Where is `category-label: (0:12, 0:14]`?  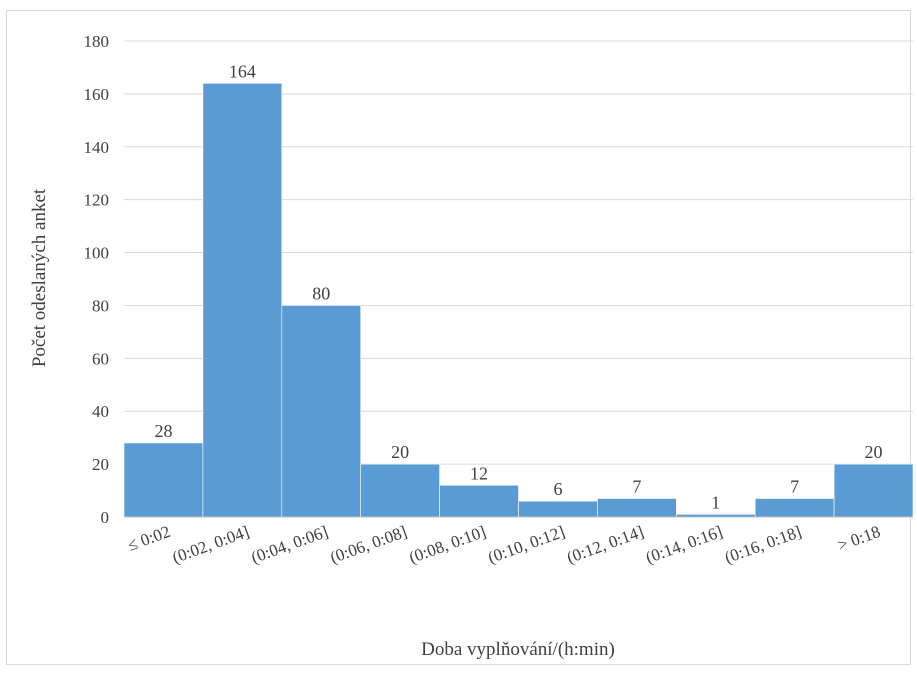 category-label: (0:12, 0:14] is located at coordinates (605, 544).